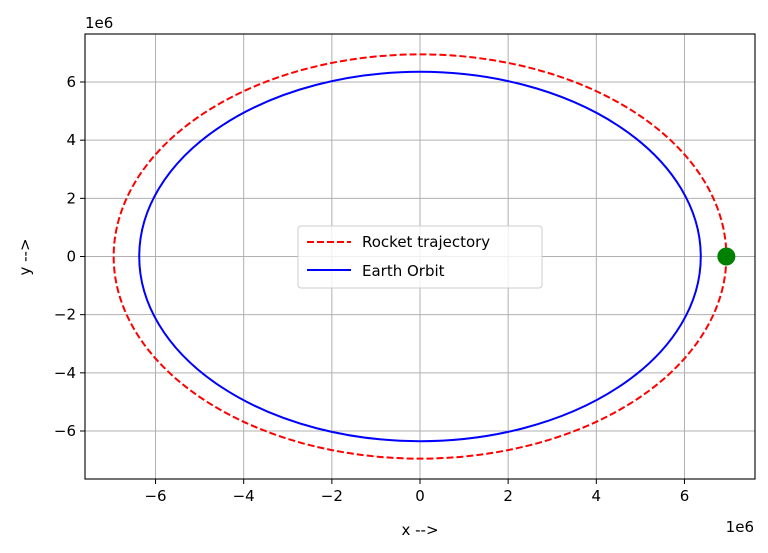 The height and width of the screenshot is (553, 768). What do you see at coordinates (65, 373) in the screenshot?
I see `y-tick-label: −4` at bounding box center [65, 373].